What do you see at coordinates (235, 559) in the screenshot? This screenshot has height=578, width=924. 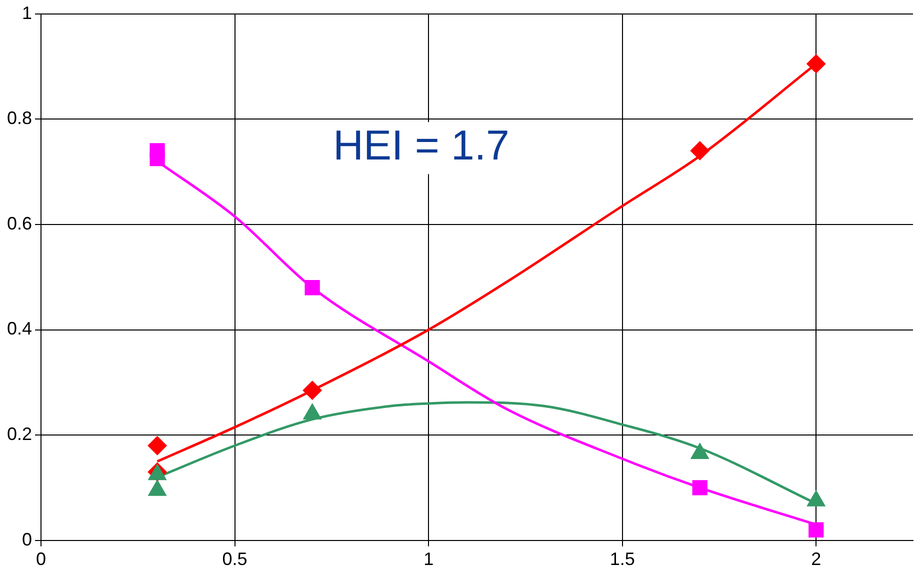 I see `x-tick-label: 0.5` at bounding box center [235, 559].